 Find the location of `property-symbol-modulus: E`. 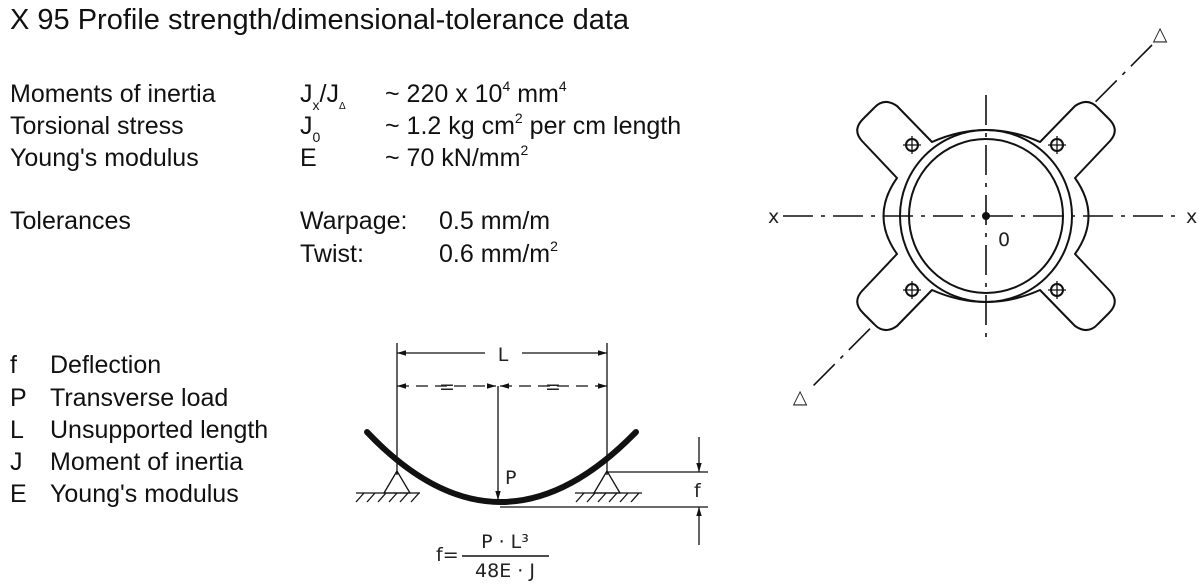

property-symbol-modulus: E is located at coordinates (308, 158).